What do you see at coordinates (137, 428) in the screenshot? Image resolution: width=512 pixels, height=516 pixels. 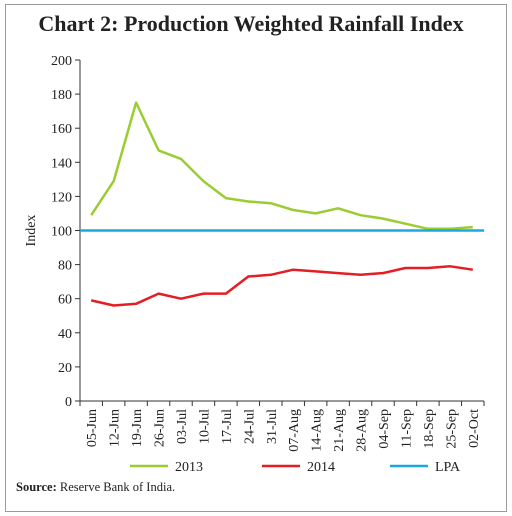 I see `x-tick-label: 19-Jun` at bounding box center [137, 428].